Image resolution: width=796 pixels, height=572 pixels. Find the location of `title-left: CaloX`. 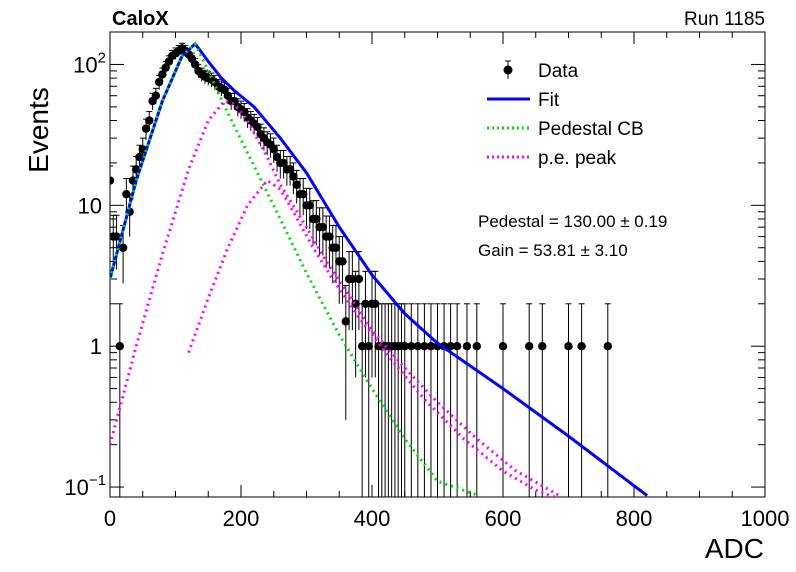

title-left: CaloX is located at coordinates (140, 19).